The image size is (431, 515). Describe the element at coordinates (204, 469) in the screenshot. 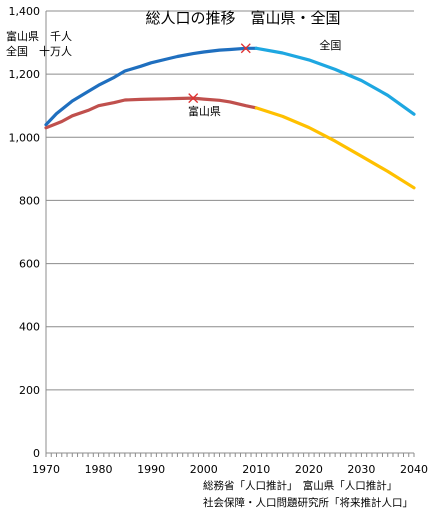

I see `x-tick-label-2000: 2000` at that location.